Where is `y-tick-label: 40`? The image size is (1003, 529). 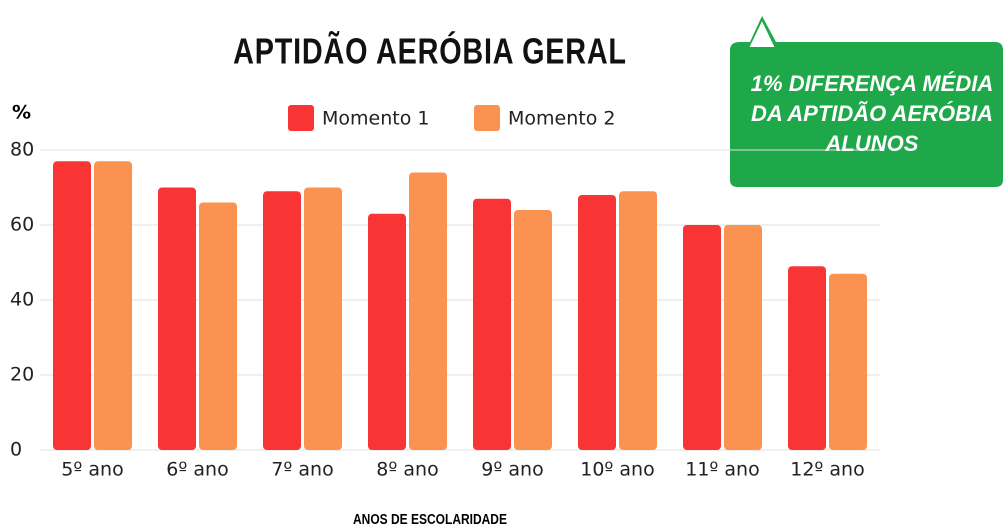 y-tick-label: 40 is located at coordinates (22, 300).